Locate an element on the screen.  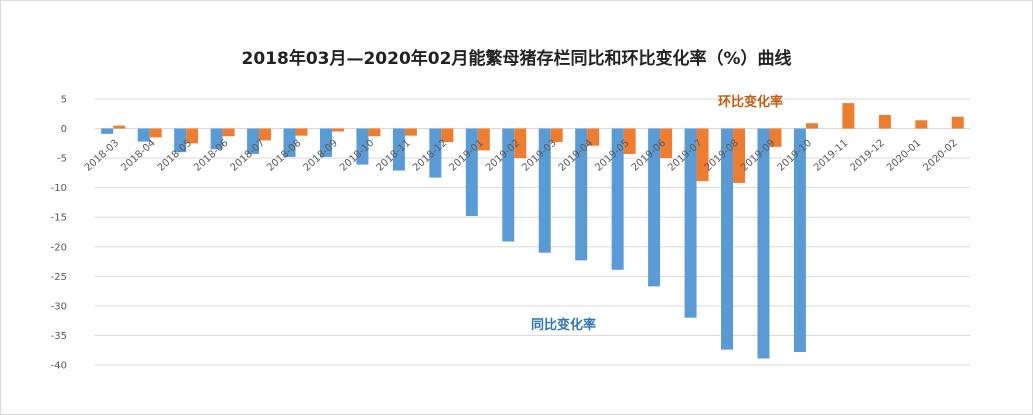
y-axis: 5 0 -5 -10 -15 -20 -25 -30 -35 -40 is located at coordinates (59, 233).